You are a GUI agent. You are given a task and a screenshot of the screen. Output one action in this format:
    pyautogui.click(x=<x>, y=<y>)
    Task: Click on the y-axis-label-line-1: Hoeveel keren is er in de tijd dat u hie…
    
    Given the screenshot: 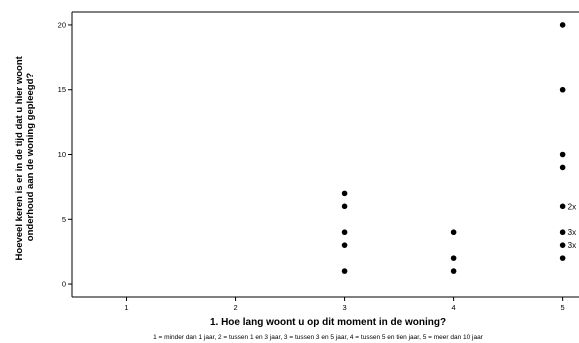 What is the action you would take?
    pyautogui.click(x=19, y=157)
    